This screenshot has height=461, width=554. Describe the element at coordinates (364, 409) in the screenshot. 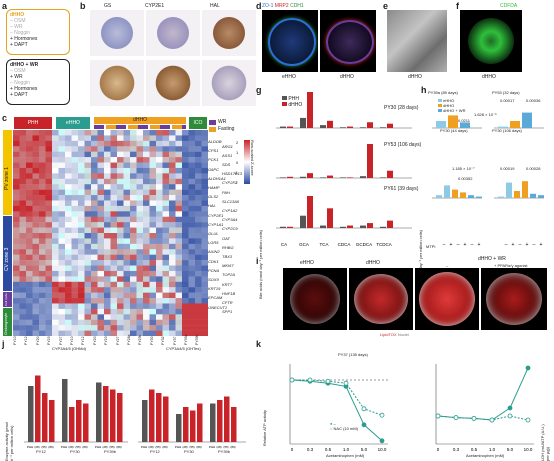

I see `apap-data-point` at that location.